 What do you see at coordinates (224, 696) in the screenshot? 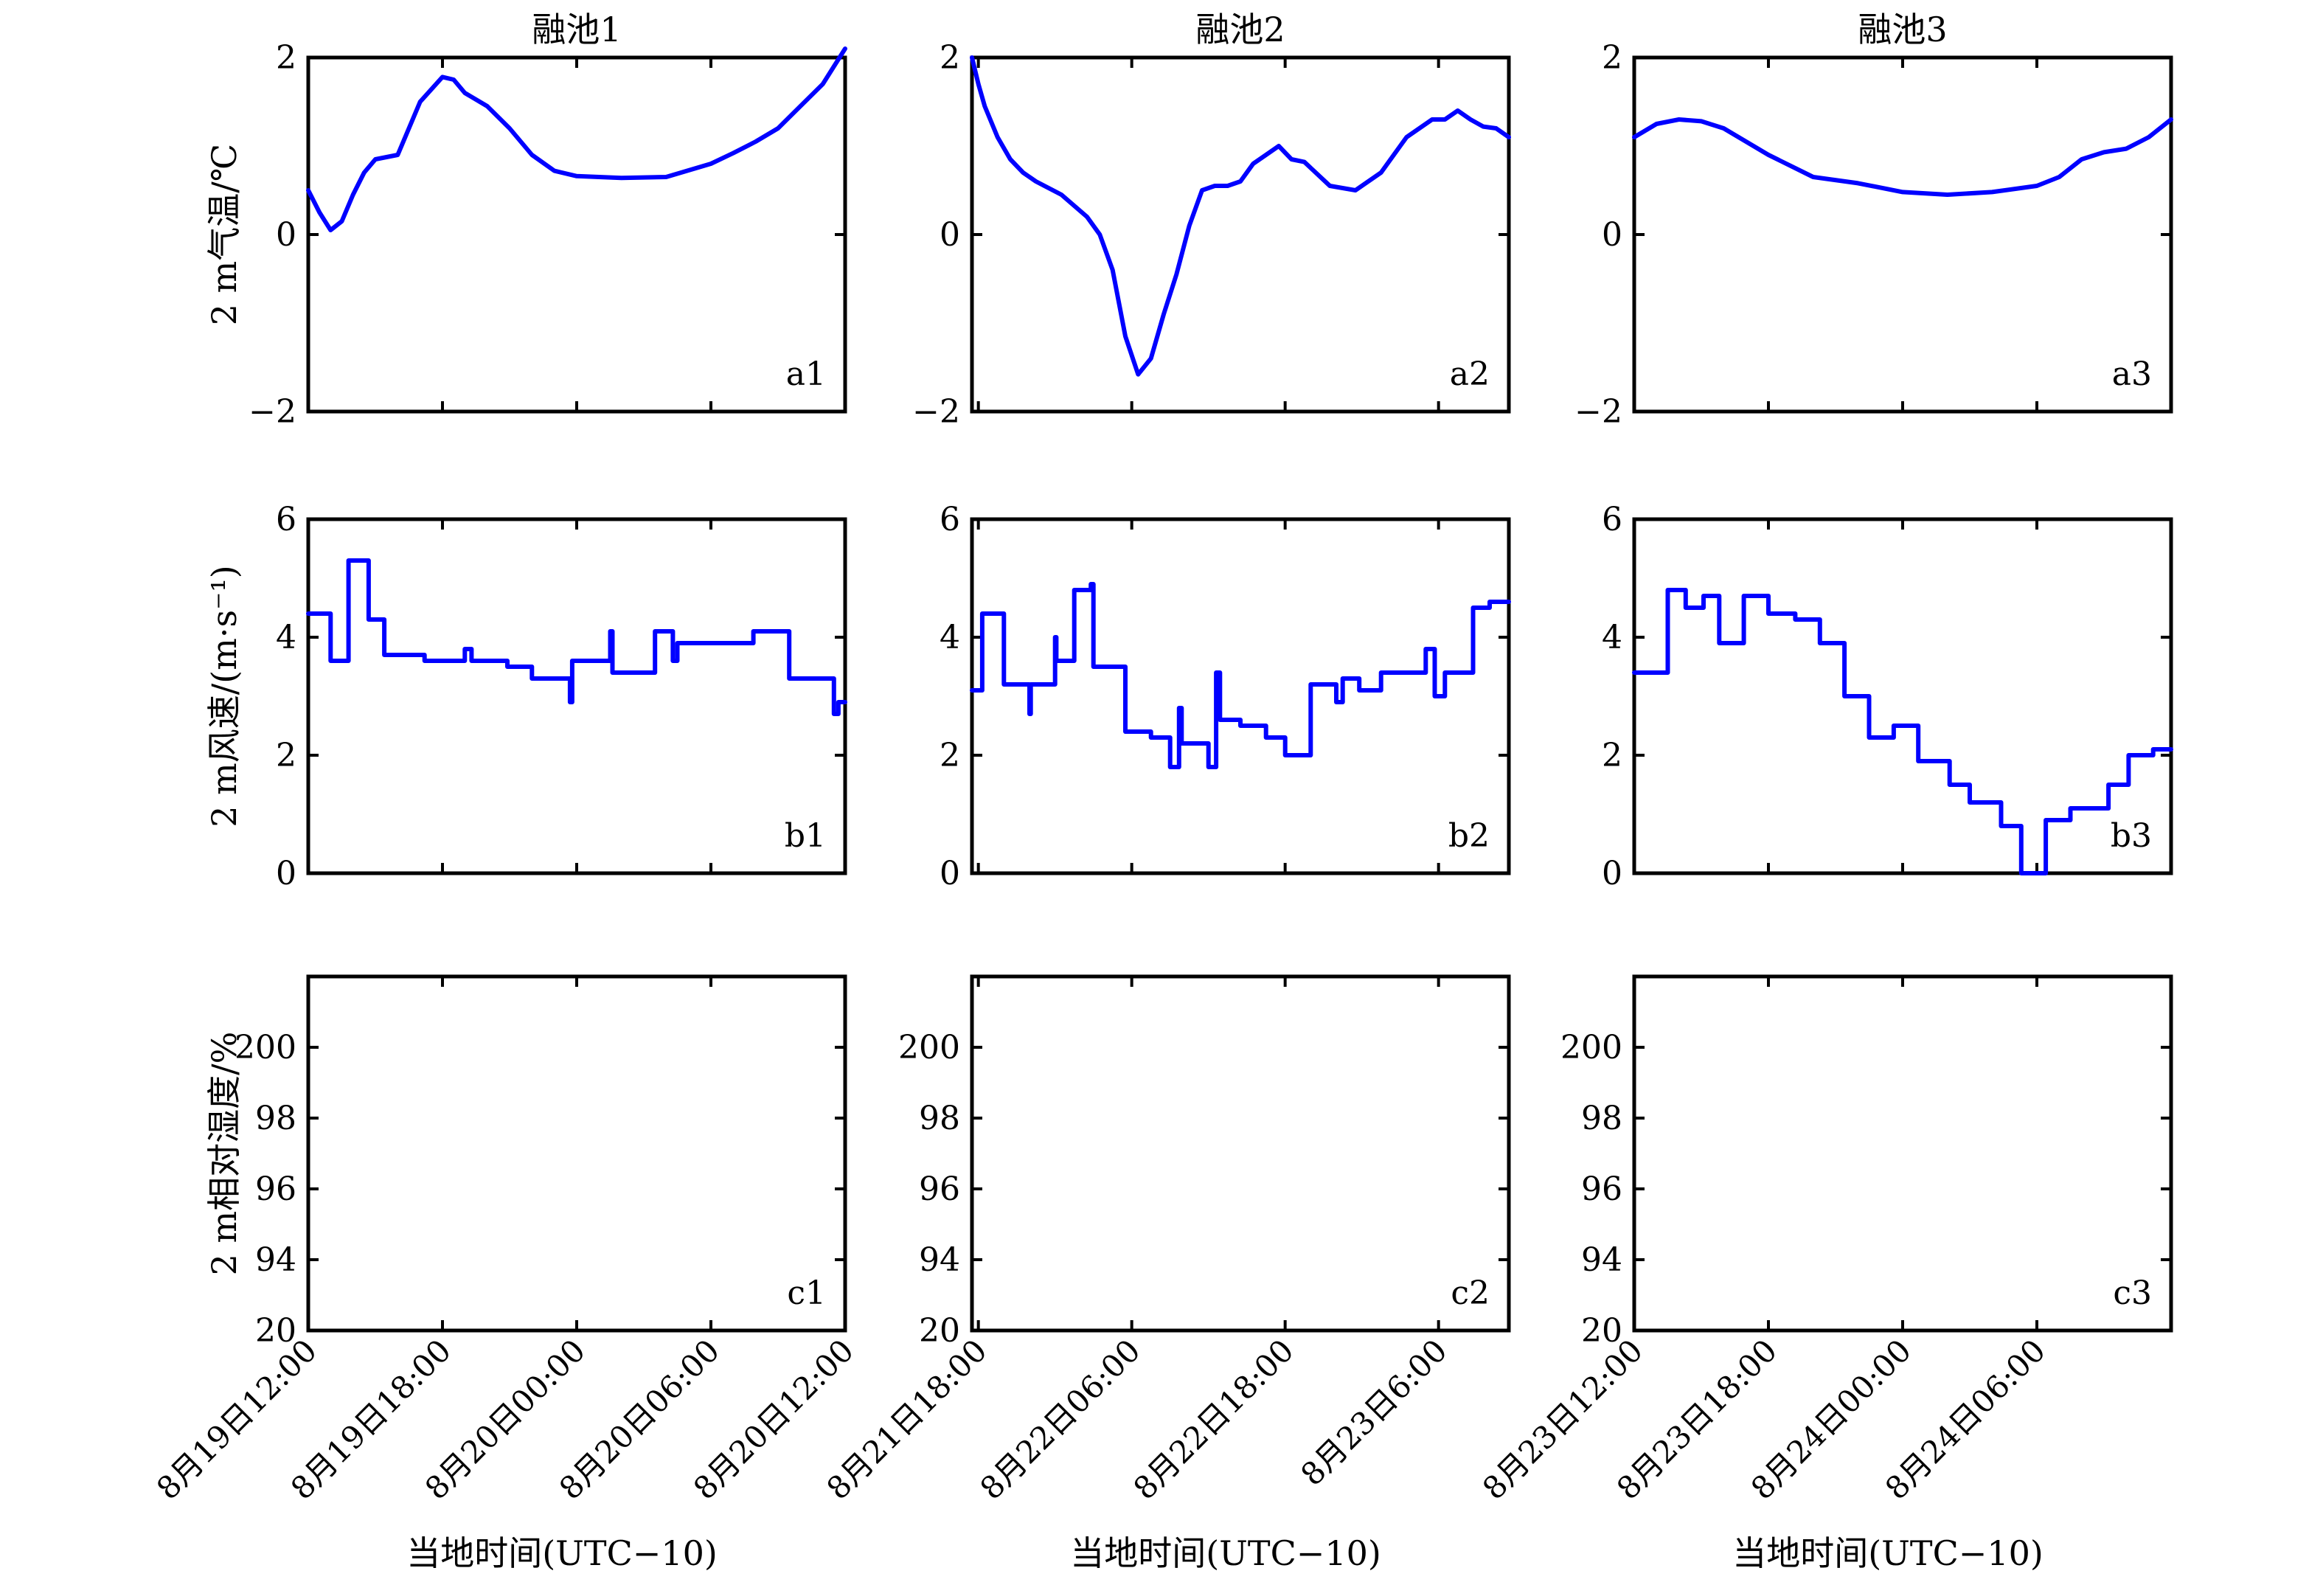
I see `y-axis-label-row-2: 2 m风速/(m·s⁻¹)` at bounding box center [224, 696].